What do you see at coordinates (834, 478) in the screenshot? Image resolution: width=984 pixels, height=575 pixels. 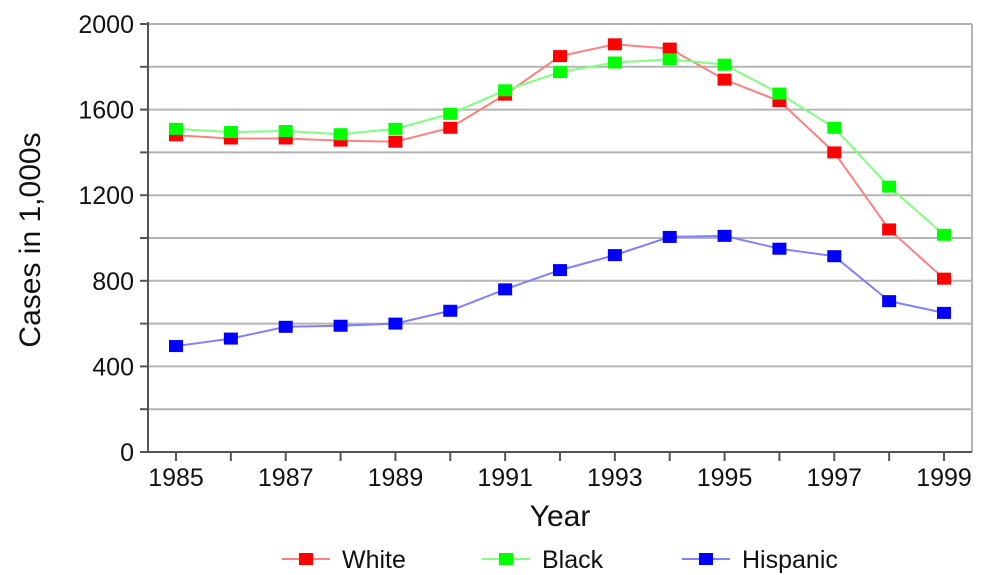 I see `x-tick-label: 1997` at bounding box center [834, 478].